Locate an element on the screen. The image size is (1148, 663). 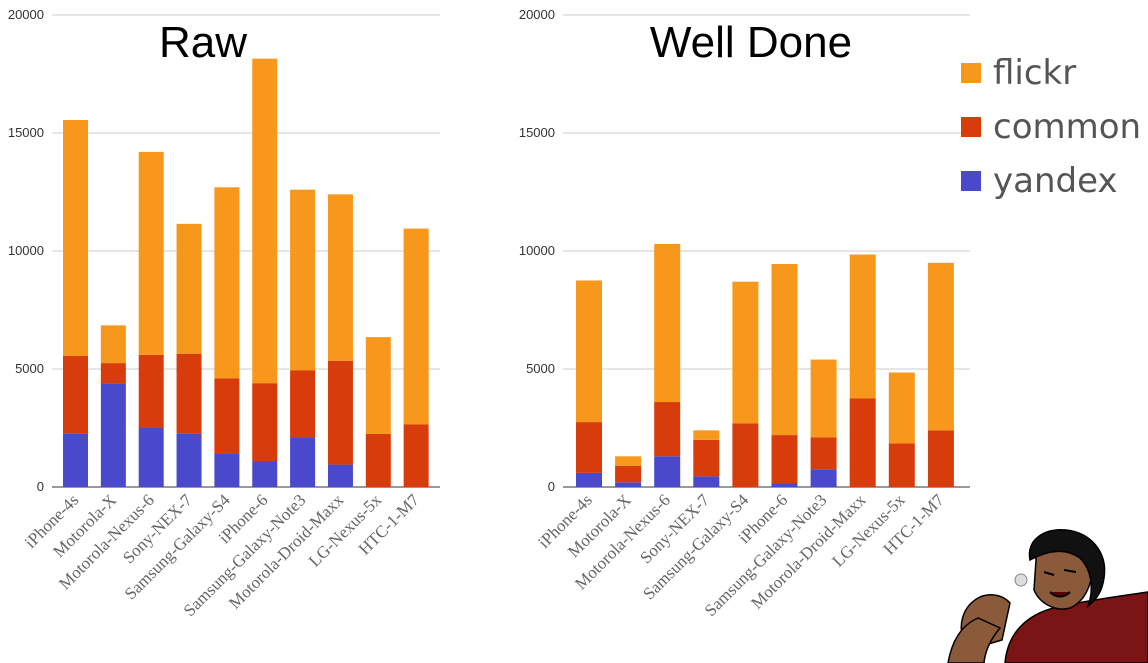
legend-swatch-common is located at coordinates (971, 127).